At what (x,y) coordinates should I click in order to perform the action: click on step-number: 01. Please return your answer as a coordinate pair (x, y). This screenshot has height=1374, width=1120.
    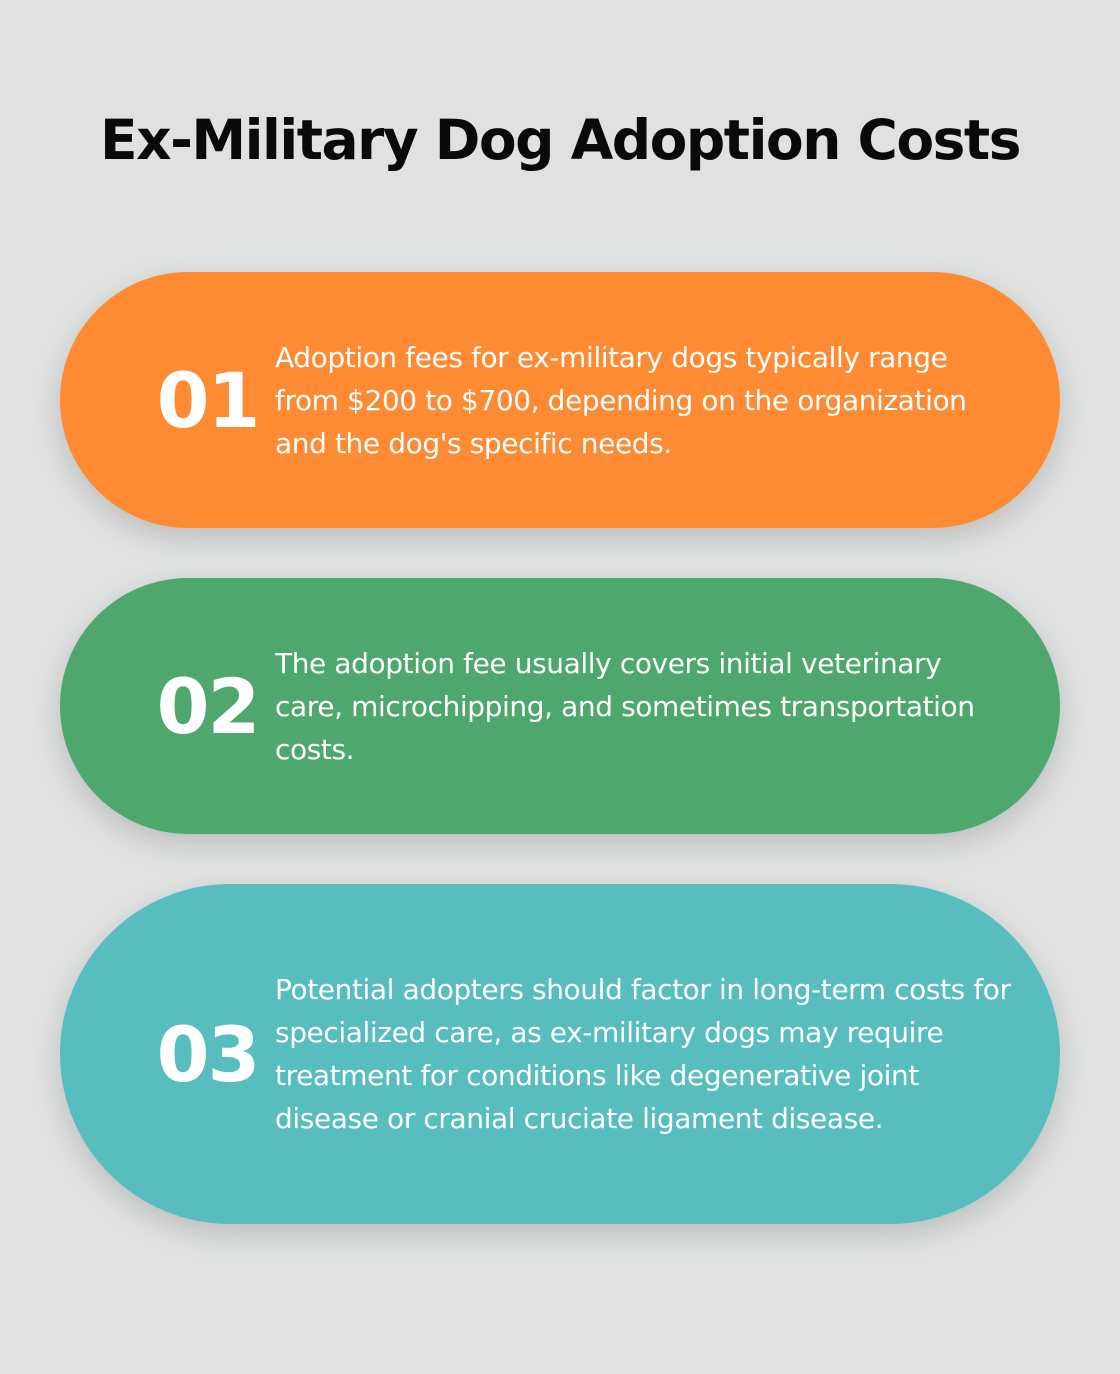
    Looking at the image, I should click on (208, 400).